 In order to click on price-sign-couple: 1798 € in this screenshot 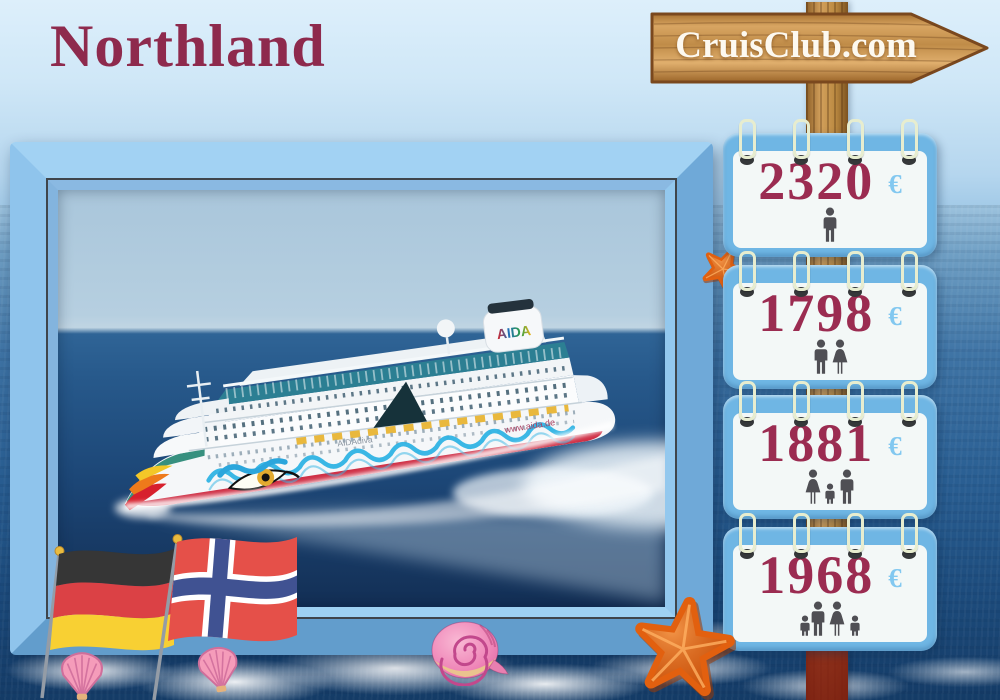, I will do `click(830, 320)`.